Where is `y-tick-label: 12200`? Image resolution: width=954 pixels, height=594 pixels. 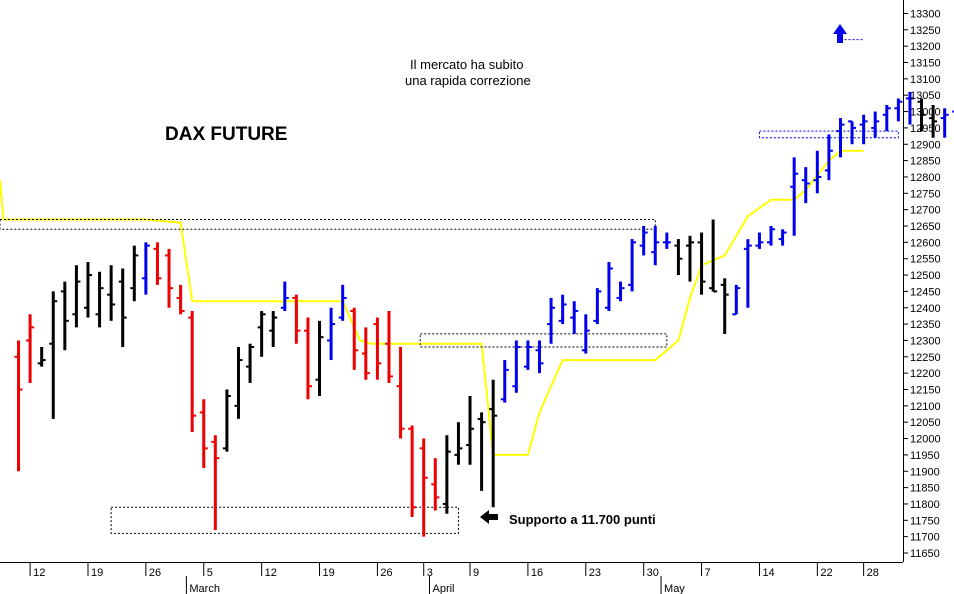
y-tick-label: 12200 is located at coordinates (925, 374).